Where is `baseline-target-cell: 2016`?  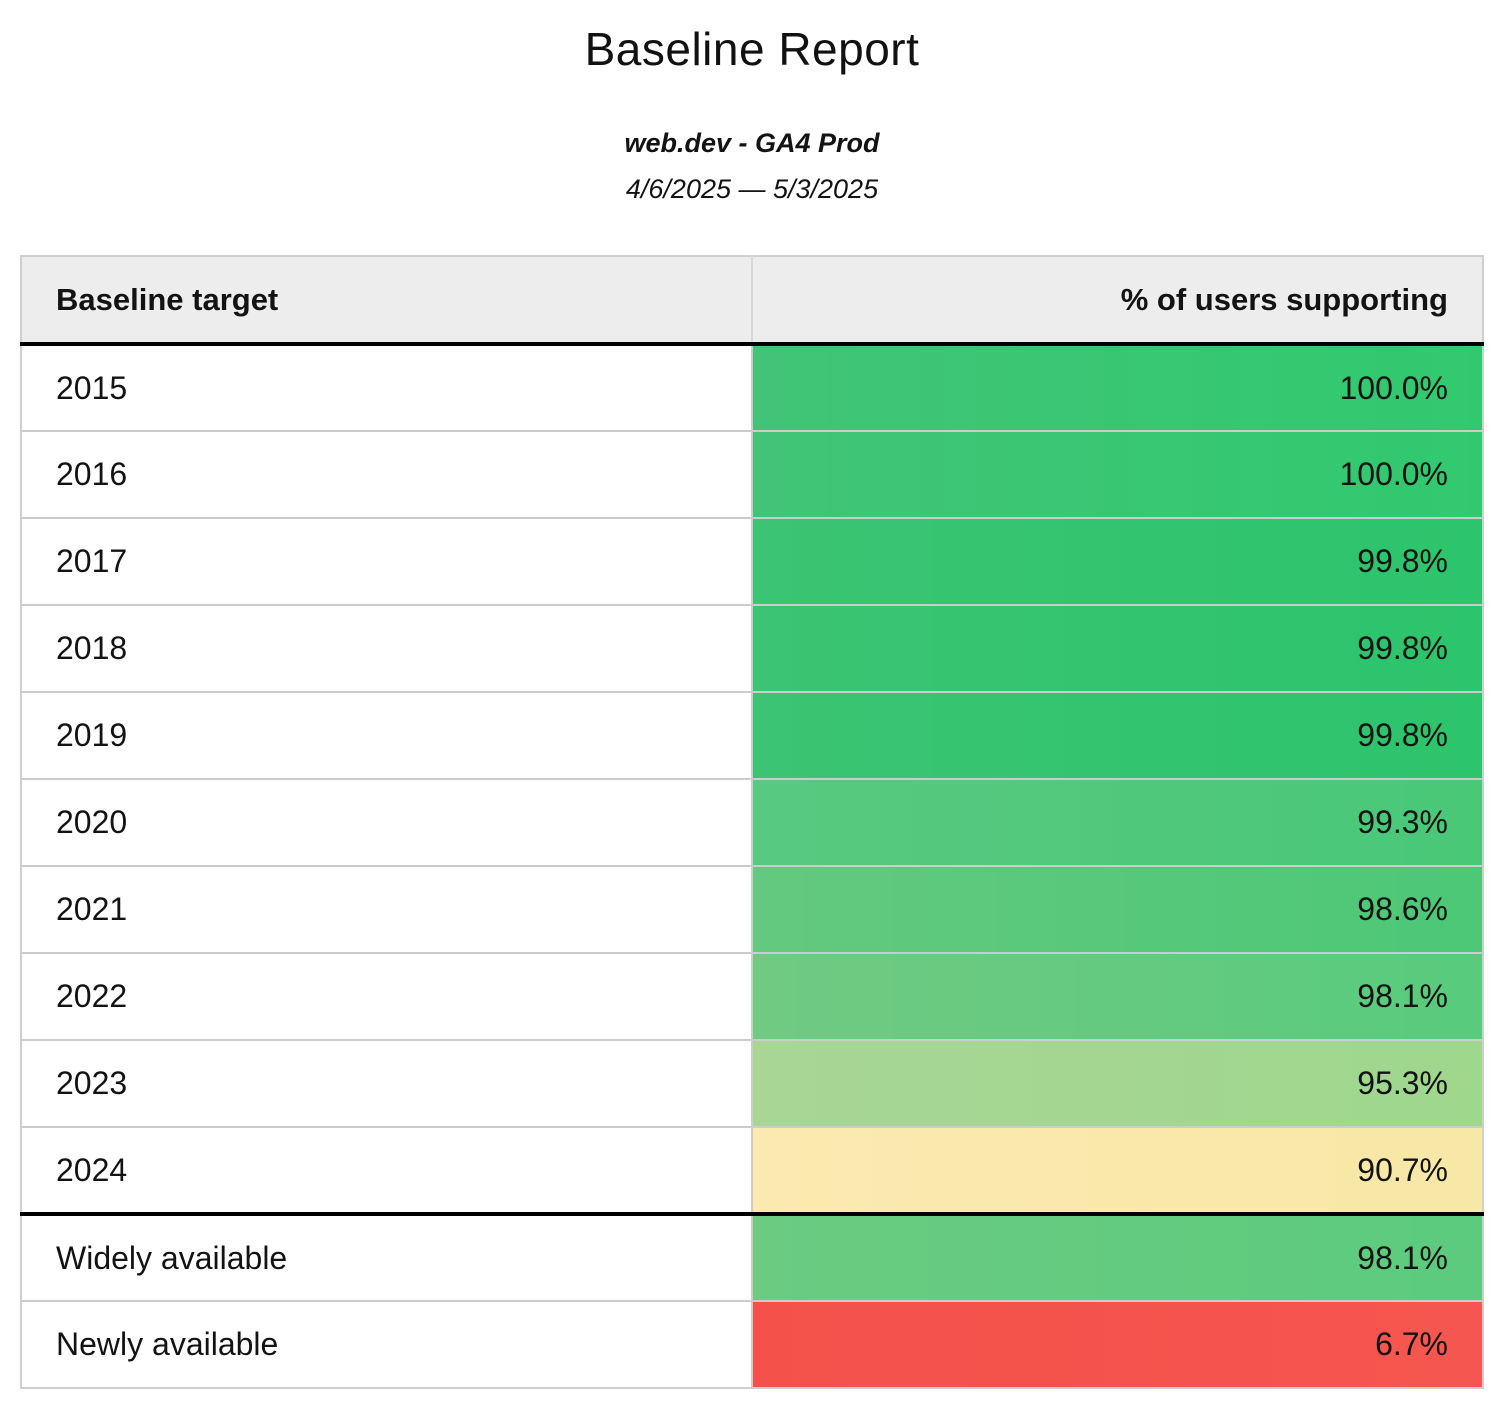 baseline-target-cell: 2016 is located at coordinates (387, 474).